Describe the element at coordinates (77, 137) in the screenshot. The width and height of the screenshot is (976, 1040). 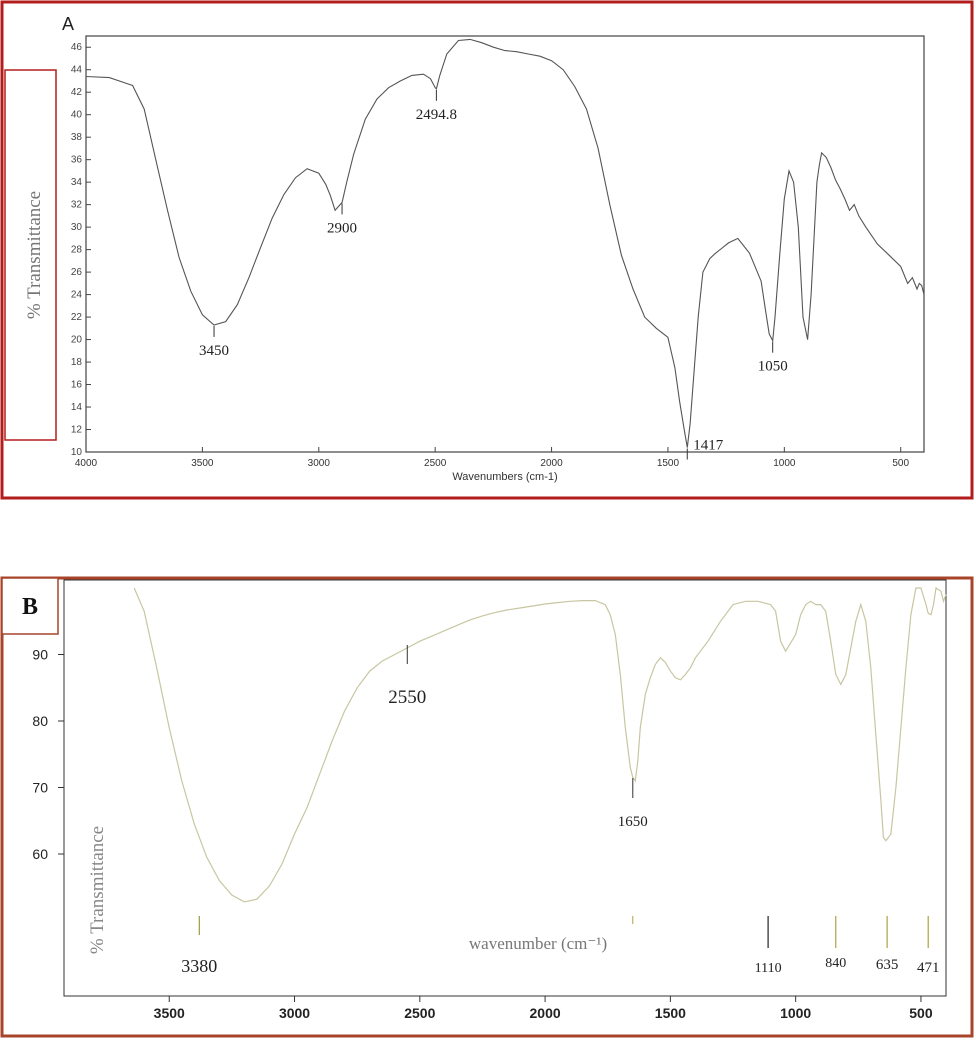
I see `panel-a-y-tick-label: 38` at that location.